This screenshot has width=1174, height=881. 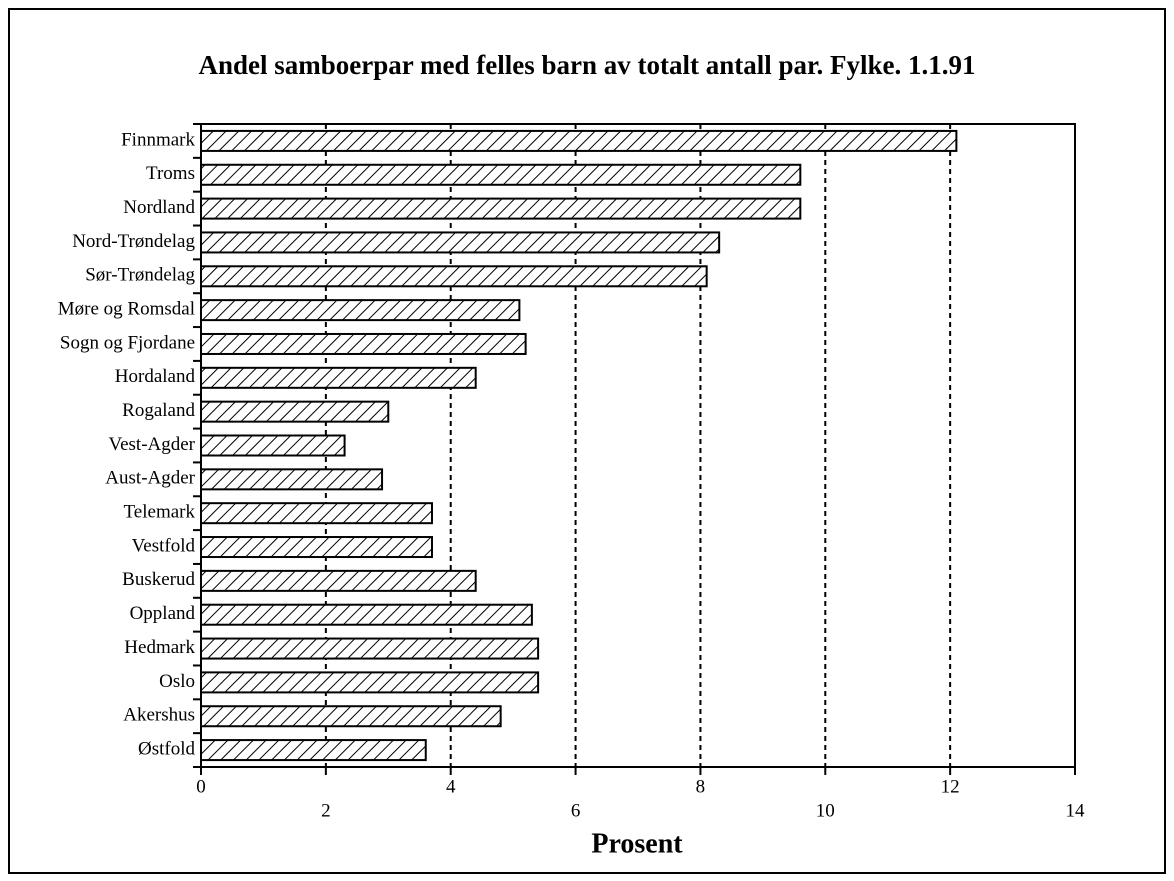 I want to click on y-tick-label: Vestfold, so click(x=164, y=545).